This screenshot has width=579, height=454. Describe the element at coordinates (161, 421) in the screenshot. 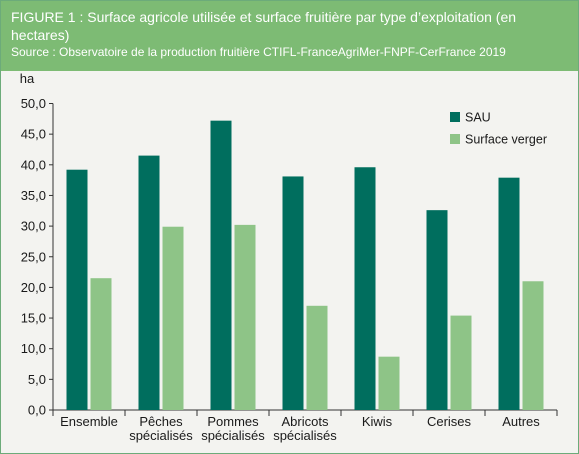

I see `x-tick-label: Pêches` at that location.